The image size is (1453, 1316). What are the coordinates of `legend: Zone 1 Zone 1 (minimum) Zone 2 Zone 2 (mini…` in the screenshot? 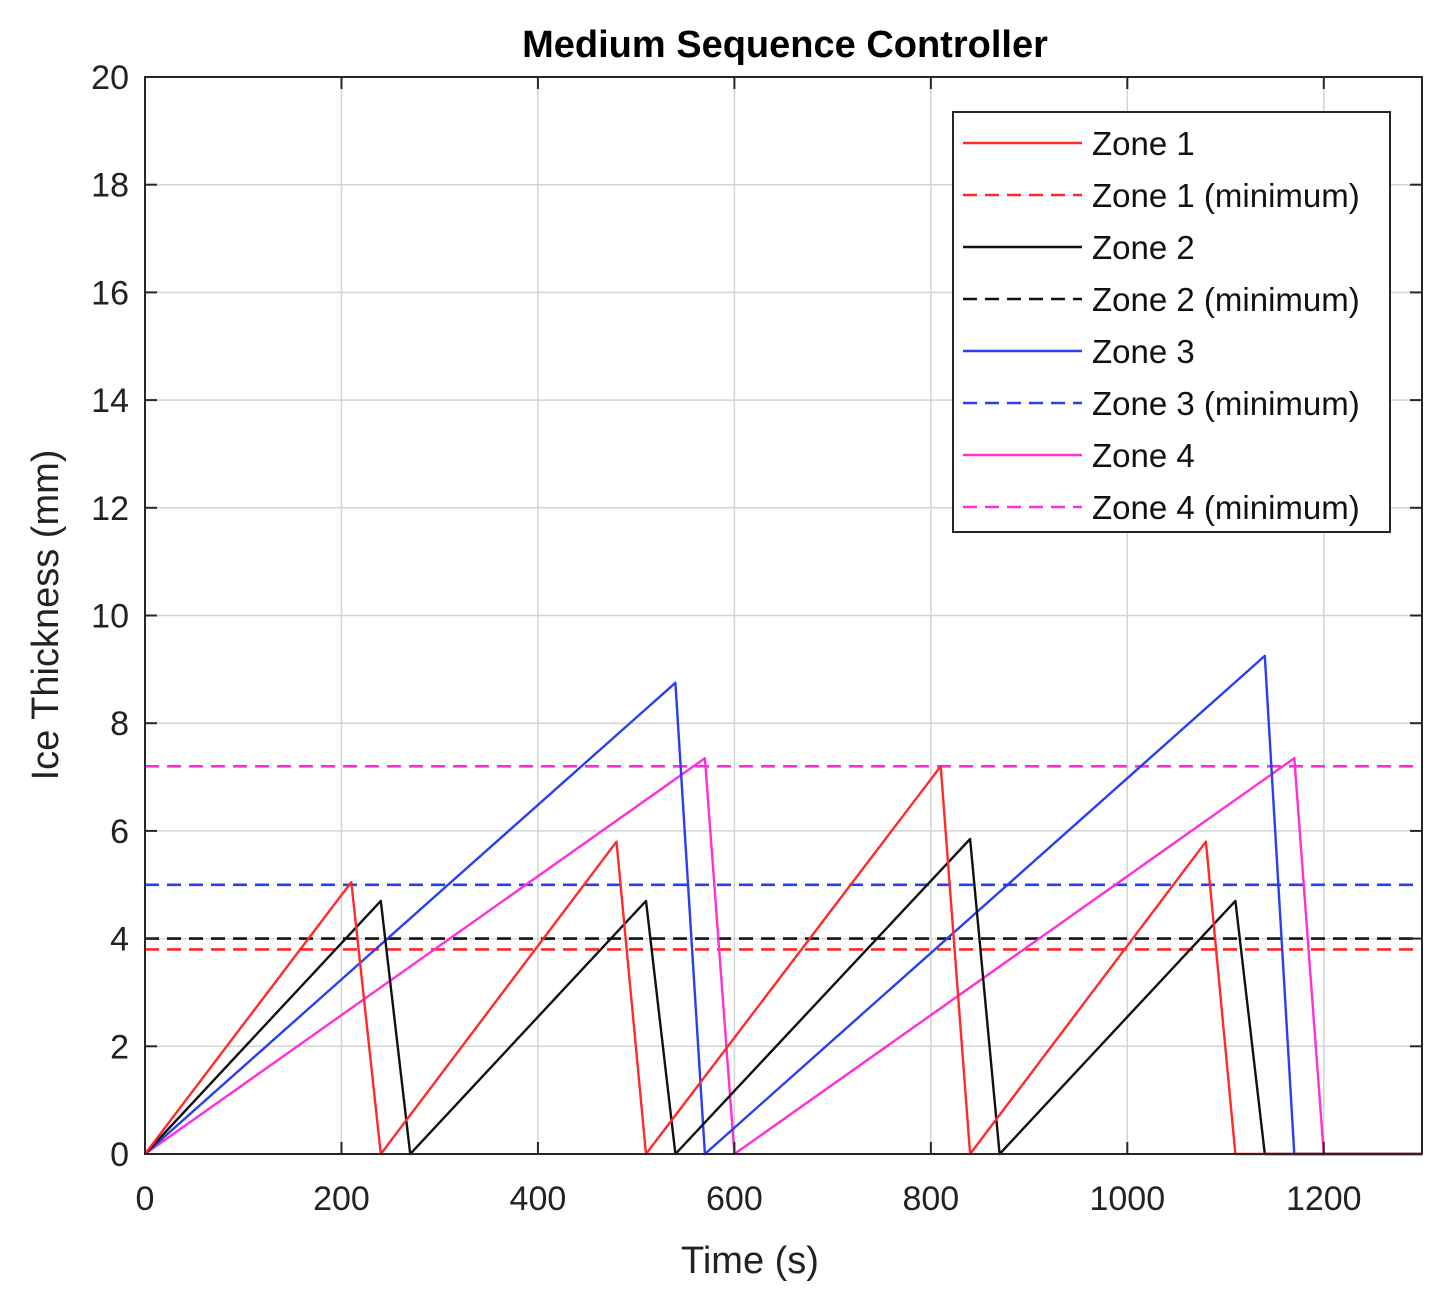 It's located at (1171, 322).